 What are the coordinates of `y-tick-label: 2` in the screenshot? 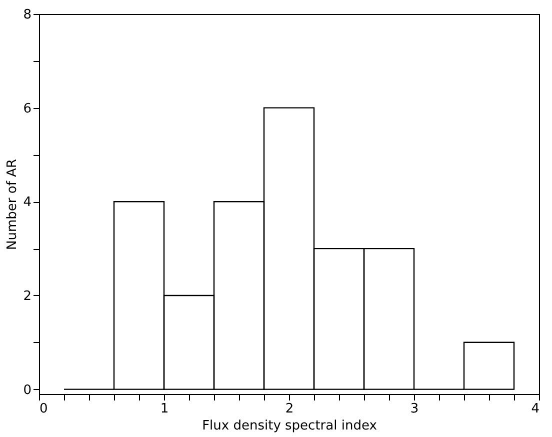 It's located at (27, 296).